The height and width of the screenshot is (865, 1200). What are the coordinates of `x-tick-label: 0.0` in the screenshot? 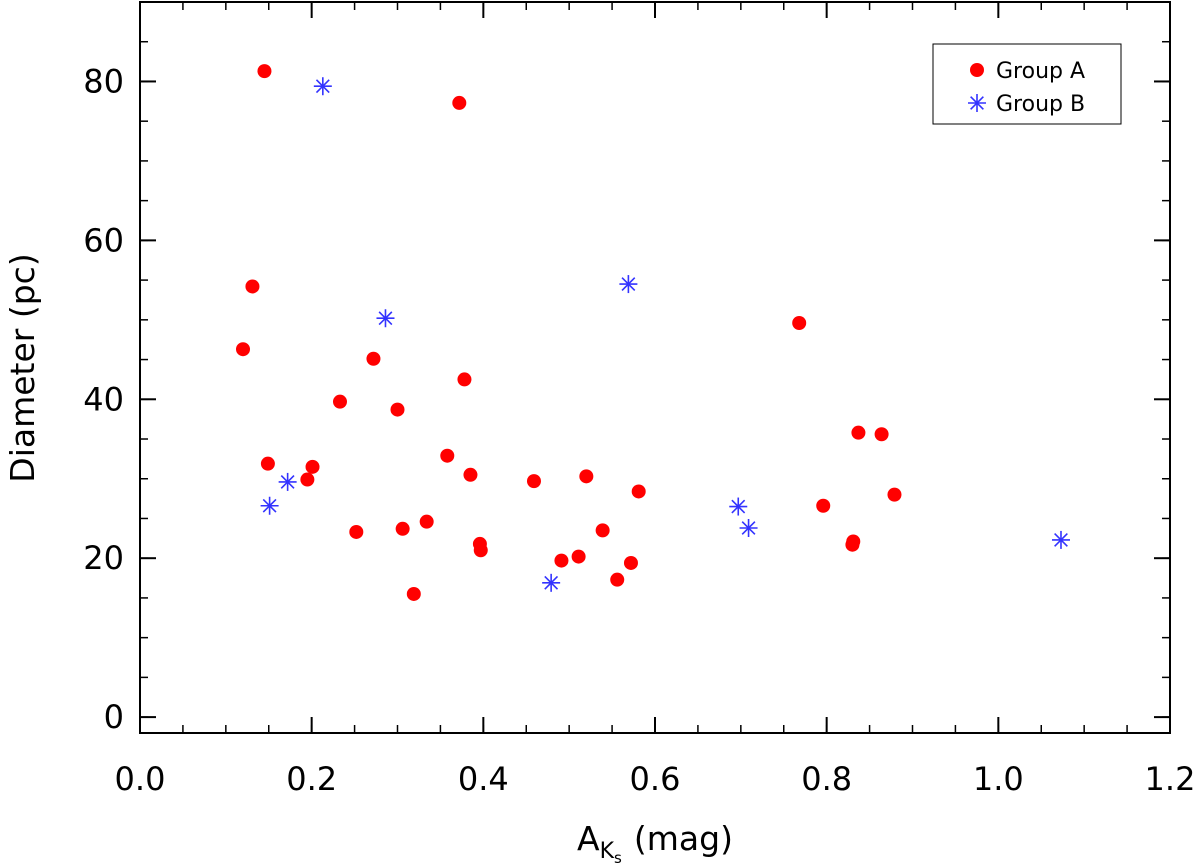 It's located at (140, 779).